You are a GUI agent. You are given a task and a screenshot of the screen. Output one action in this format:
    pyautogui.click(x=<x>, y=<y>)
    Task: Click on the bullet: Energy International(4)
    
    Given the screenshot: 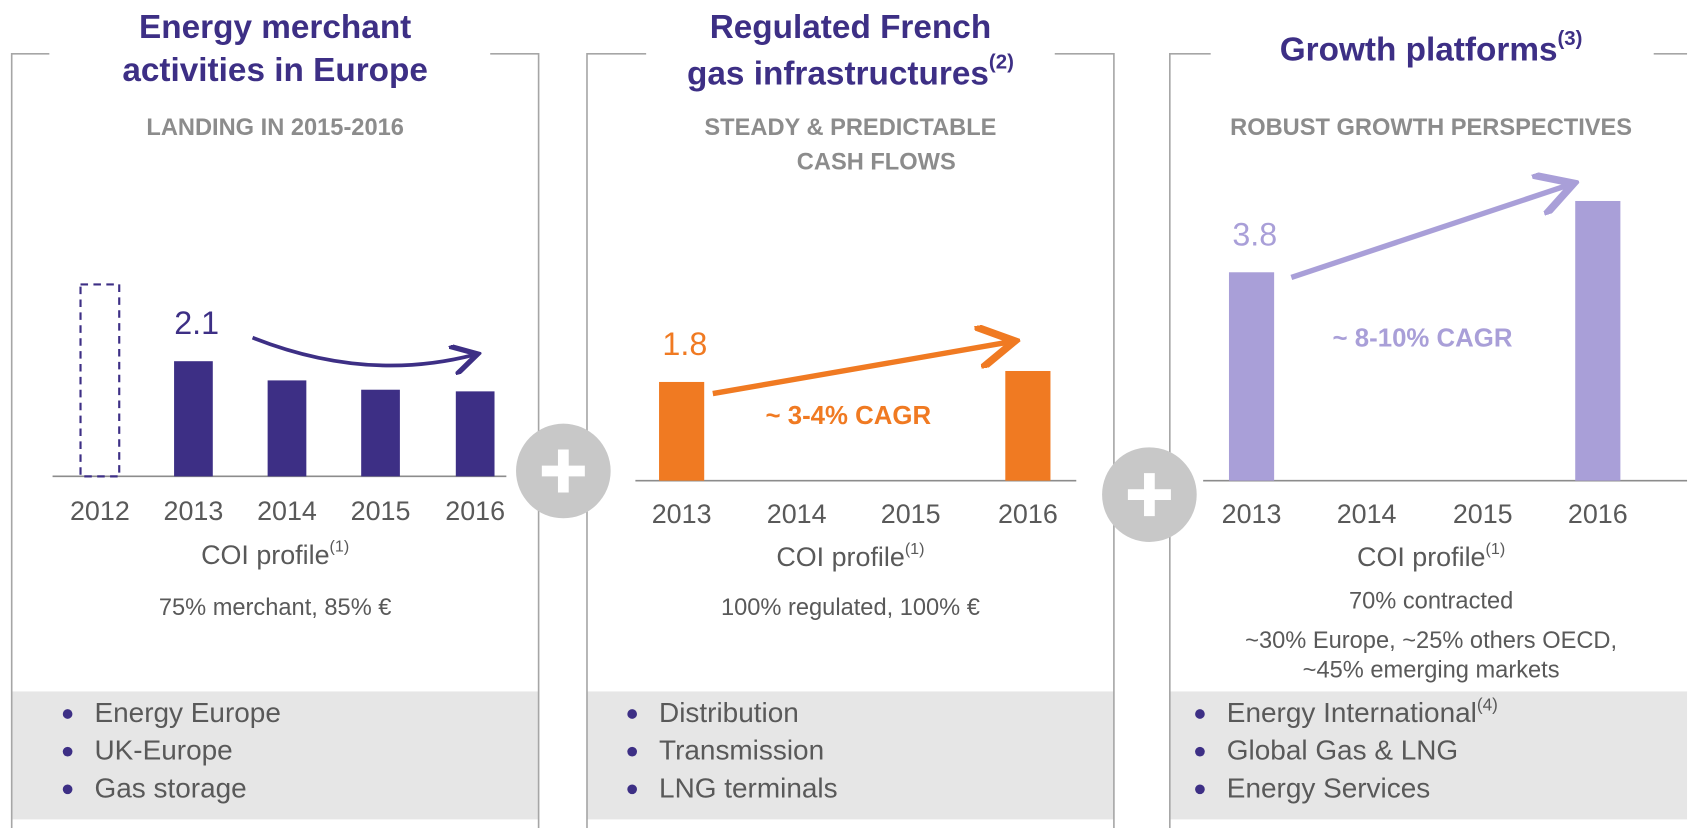 What is the action you would take?
    pyautogui.click(x=1362, y=711)
    